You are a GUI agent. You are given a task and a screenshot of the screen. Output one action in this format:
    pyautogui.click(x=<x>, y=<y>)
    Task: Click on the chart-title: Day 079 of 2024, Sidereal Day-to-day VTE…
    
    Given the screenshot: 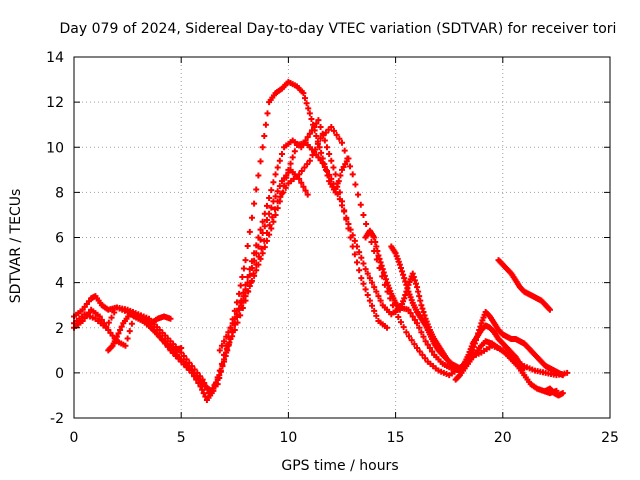 What is the action you would take?
    pyautogui.click(x=338, y=29)
    